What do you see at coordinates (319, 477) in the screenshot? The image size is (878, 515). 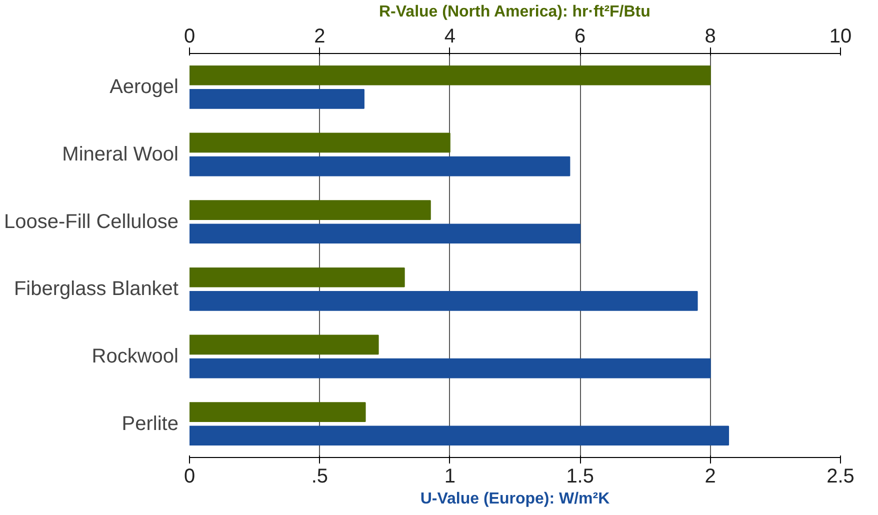 I see `x-tick-label: .5` at bounding box center [319, 477].